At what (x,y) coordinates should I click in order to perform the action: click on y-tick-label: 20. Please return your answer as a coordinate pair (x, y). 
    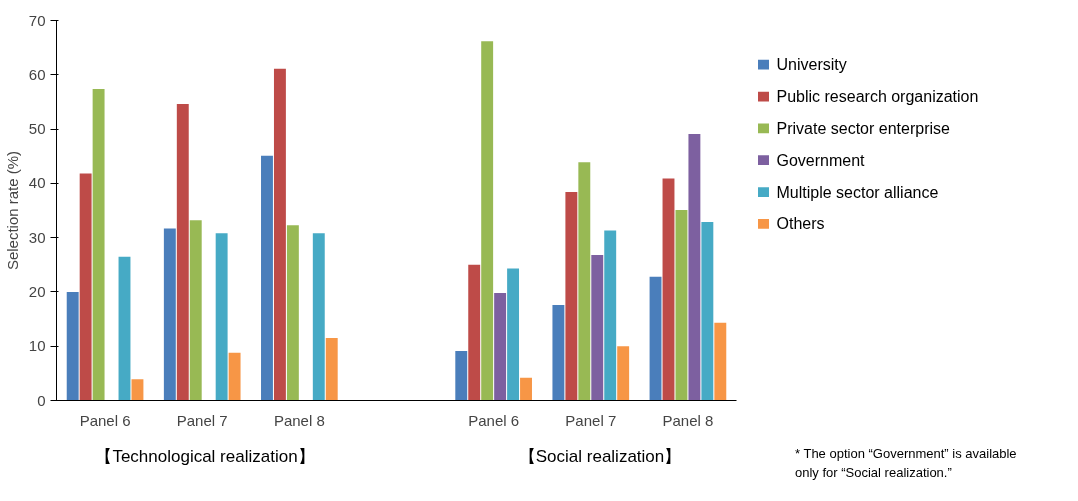
    Looking at the image, I should click on (37, 291).